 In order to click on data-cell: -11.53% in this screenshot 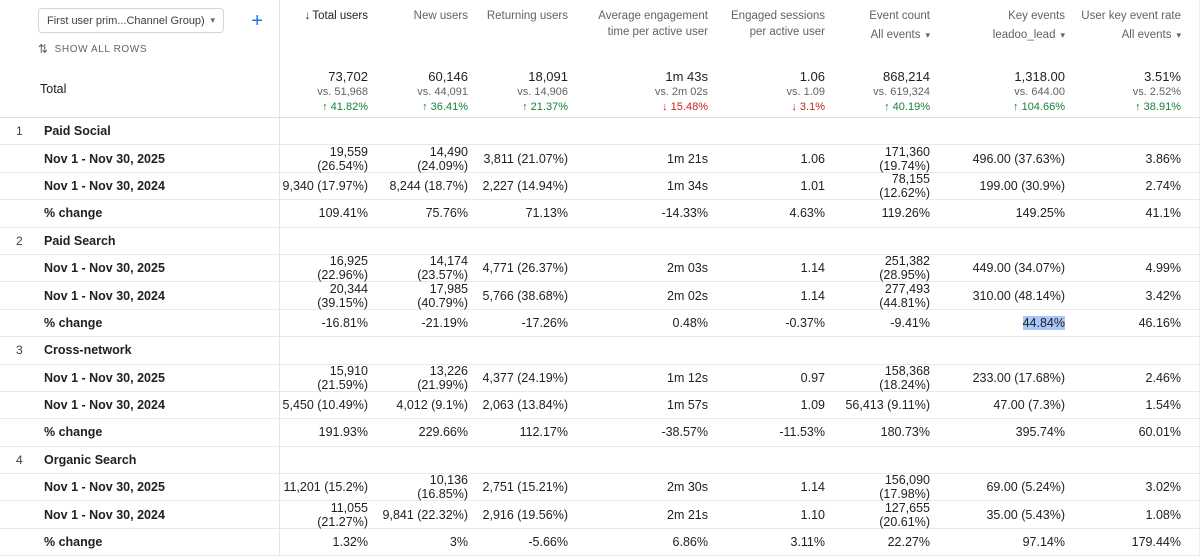, I will do `click(802, 432)`.